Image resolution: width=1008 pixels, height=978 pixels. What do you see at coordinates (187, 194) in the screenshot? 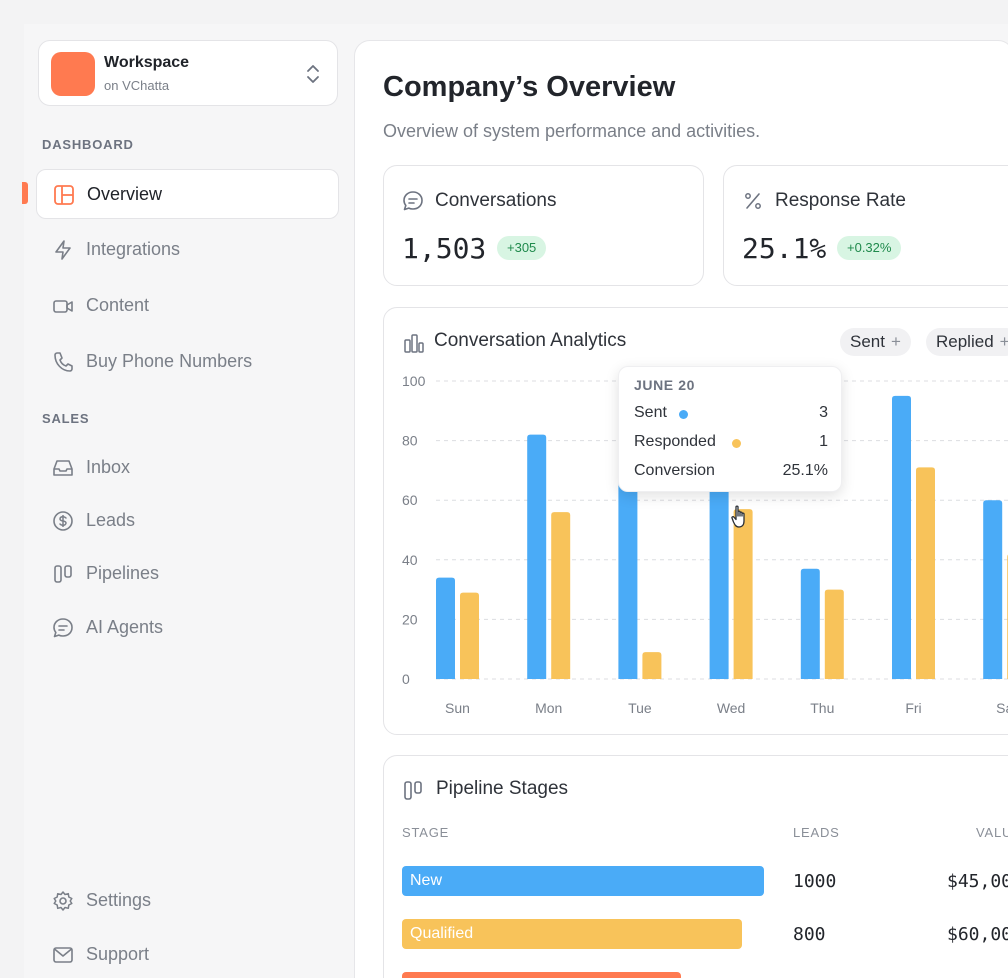
I see `sidebar-item-overview: Overview` at bounding box center [187, 194].